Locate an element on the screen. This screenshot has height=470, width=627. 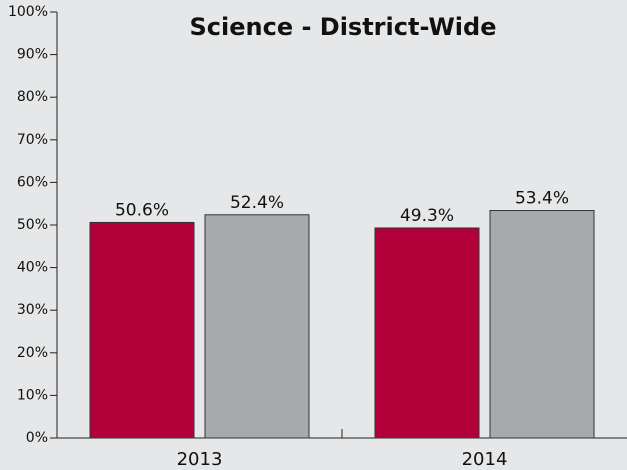
x-tick-label: 2013 is located at coordinates (200, 459).